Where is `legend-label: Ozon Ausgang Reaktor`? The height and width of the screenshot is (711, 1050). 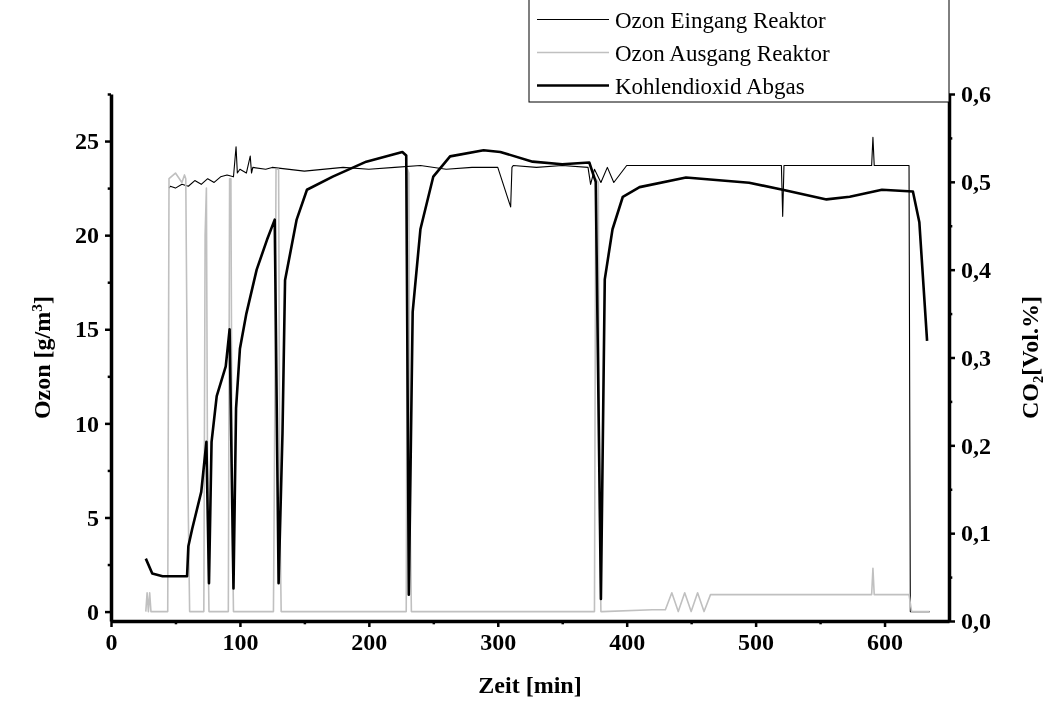 legend-label: Ozon Ausgang Reaktor is located at coordinates (722, 53).